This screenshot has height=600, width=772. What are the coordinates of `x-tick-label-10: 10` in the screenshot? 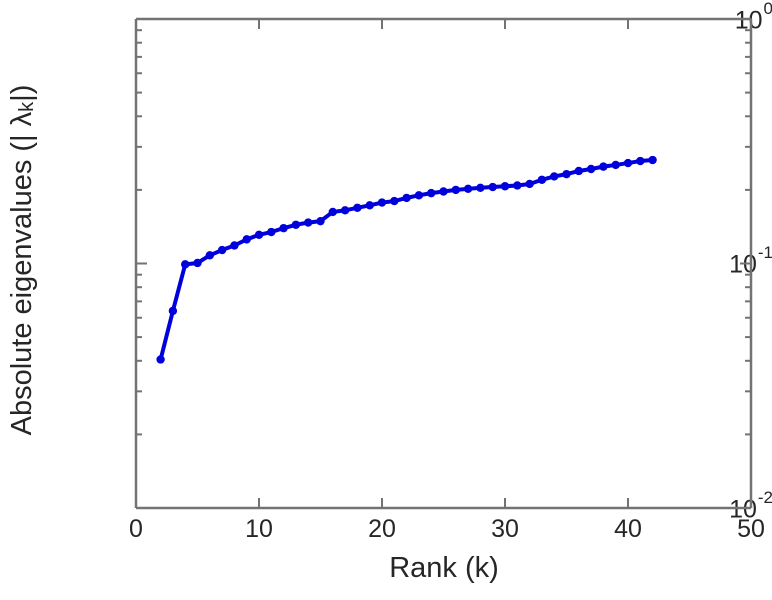 It's located at (259, 529).